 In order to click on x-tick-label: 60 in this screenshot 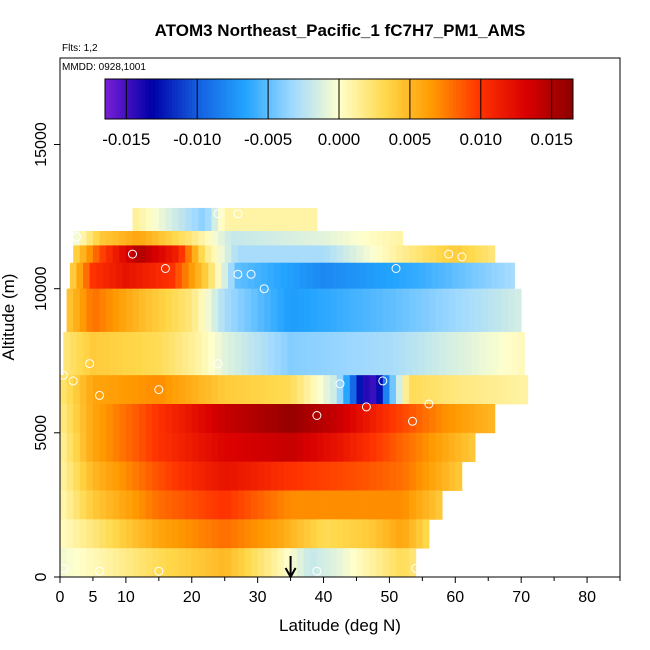, I will do `click(455, 597)`.